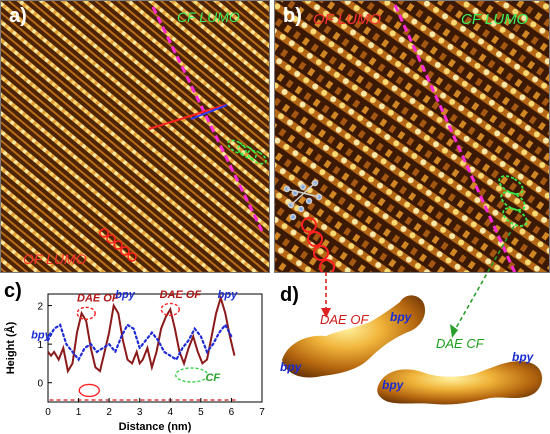 Image resolution: width=550 pixels, height=434 pixels. What do you see at coordinates (455, 138) in the screenshot?
I see `domain-boundary-line-b` at bounding box center [455, 138].